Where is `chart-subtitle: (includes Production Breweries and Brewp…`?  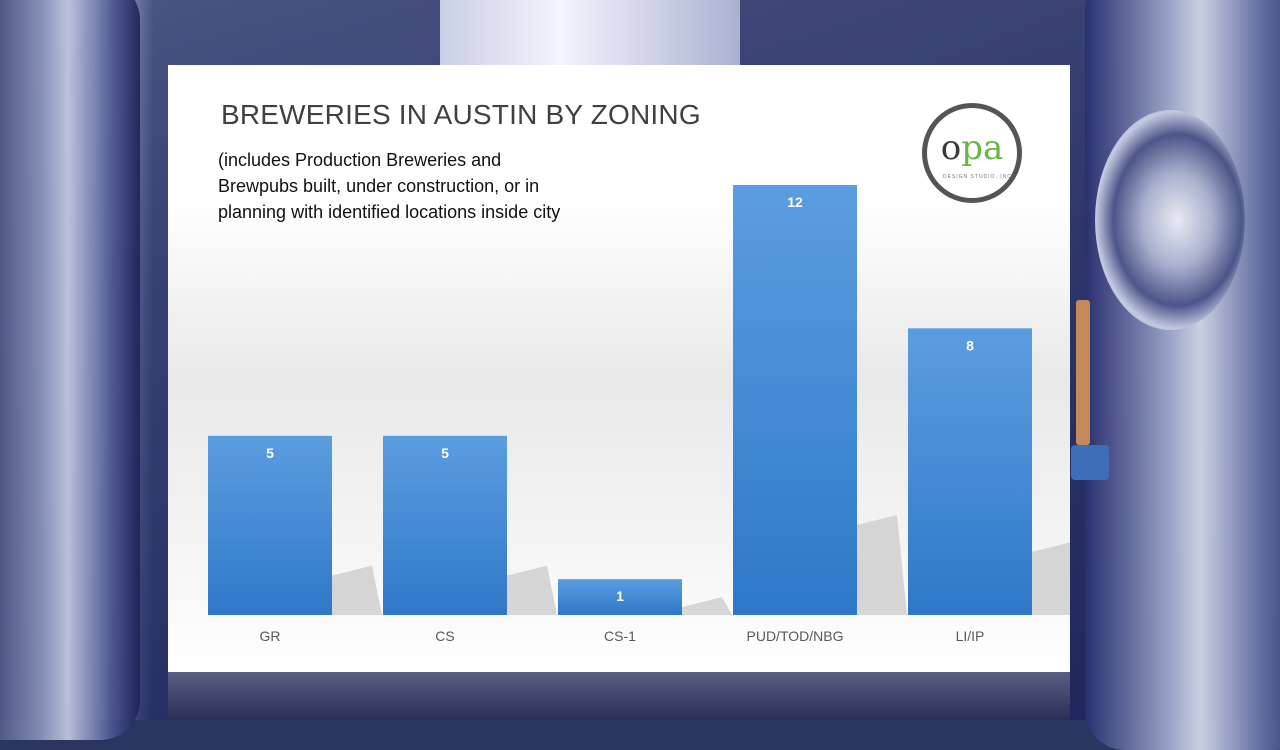 chart-subtitle: (includes Production Breweries and Brewp… is located at coordinates (389, 186).